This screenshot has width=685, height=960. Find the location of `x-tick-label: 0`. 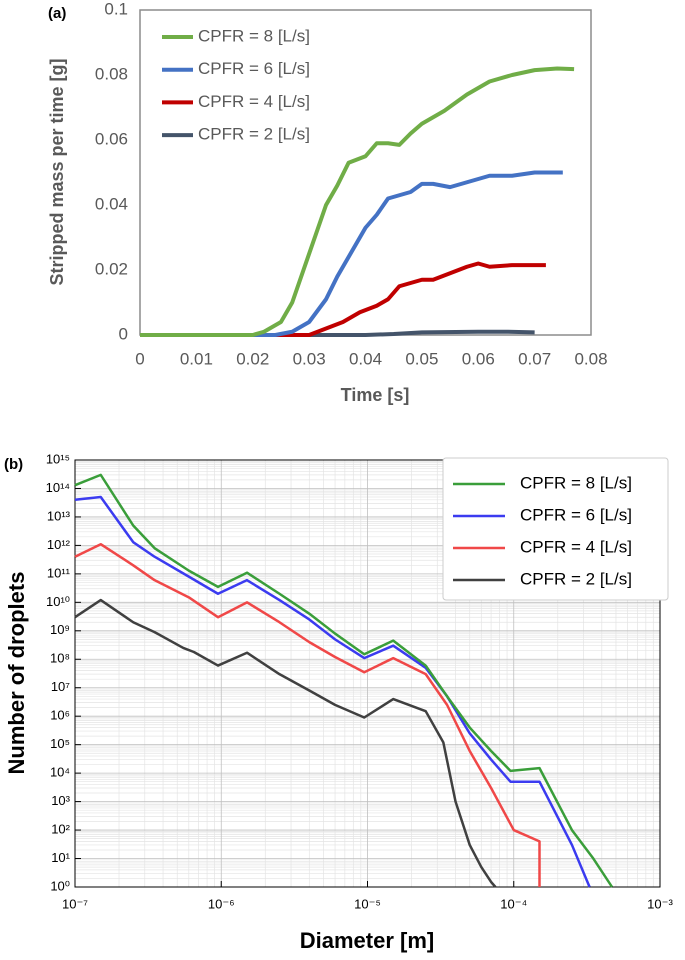

x-tick-label: 0 is located at coordinates (139, 358).